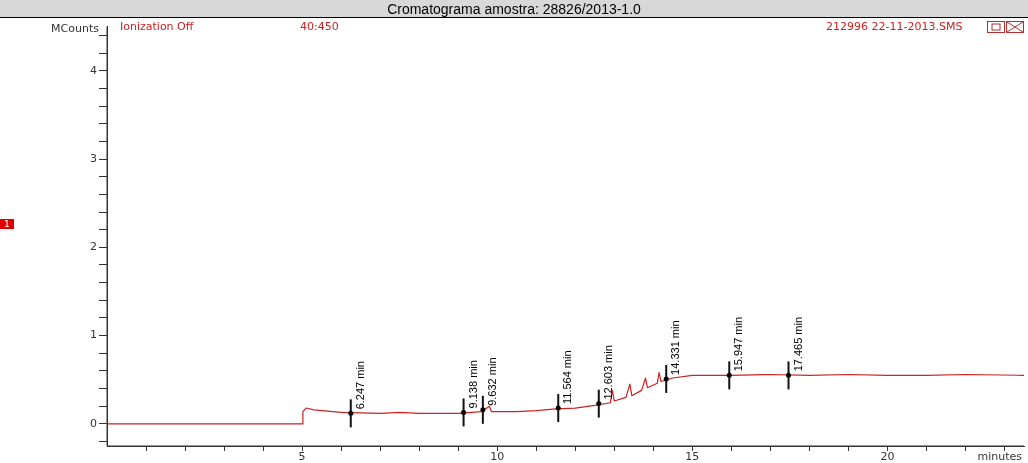 Image resolution: width=1028 pixels, height=463 pixels. I want to click on y-tick-label: 1, so click(93, 335).